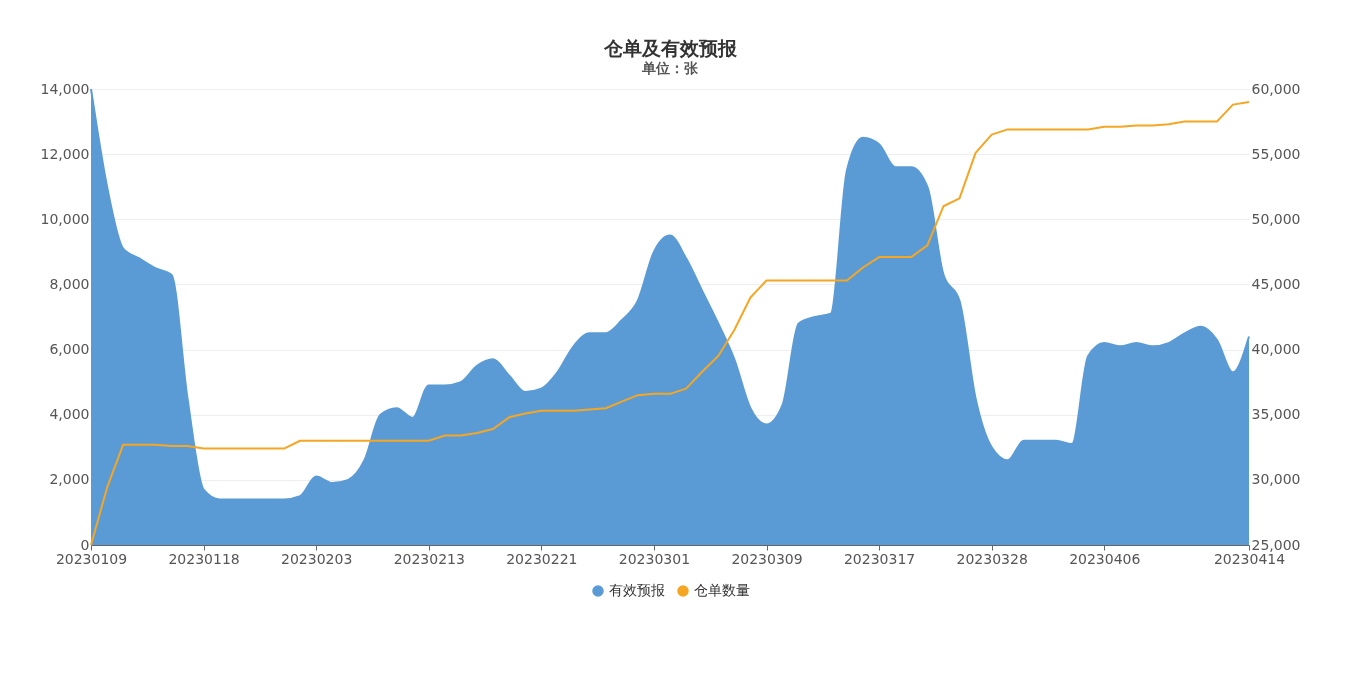 This screenshot has width=1357, height=686. Describe the element at coordinates (654, 558) in the screenshot. I see `x-tick-label: 20230301` at that location.